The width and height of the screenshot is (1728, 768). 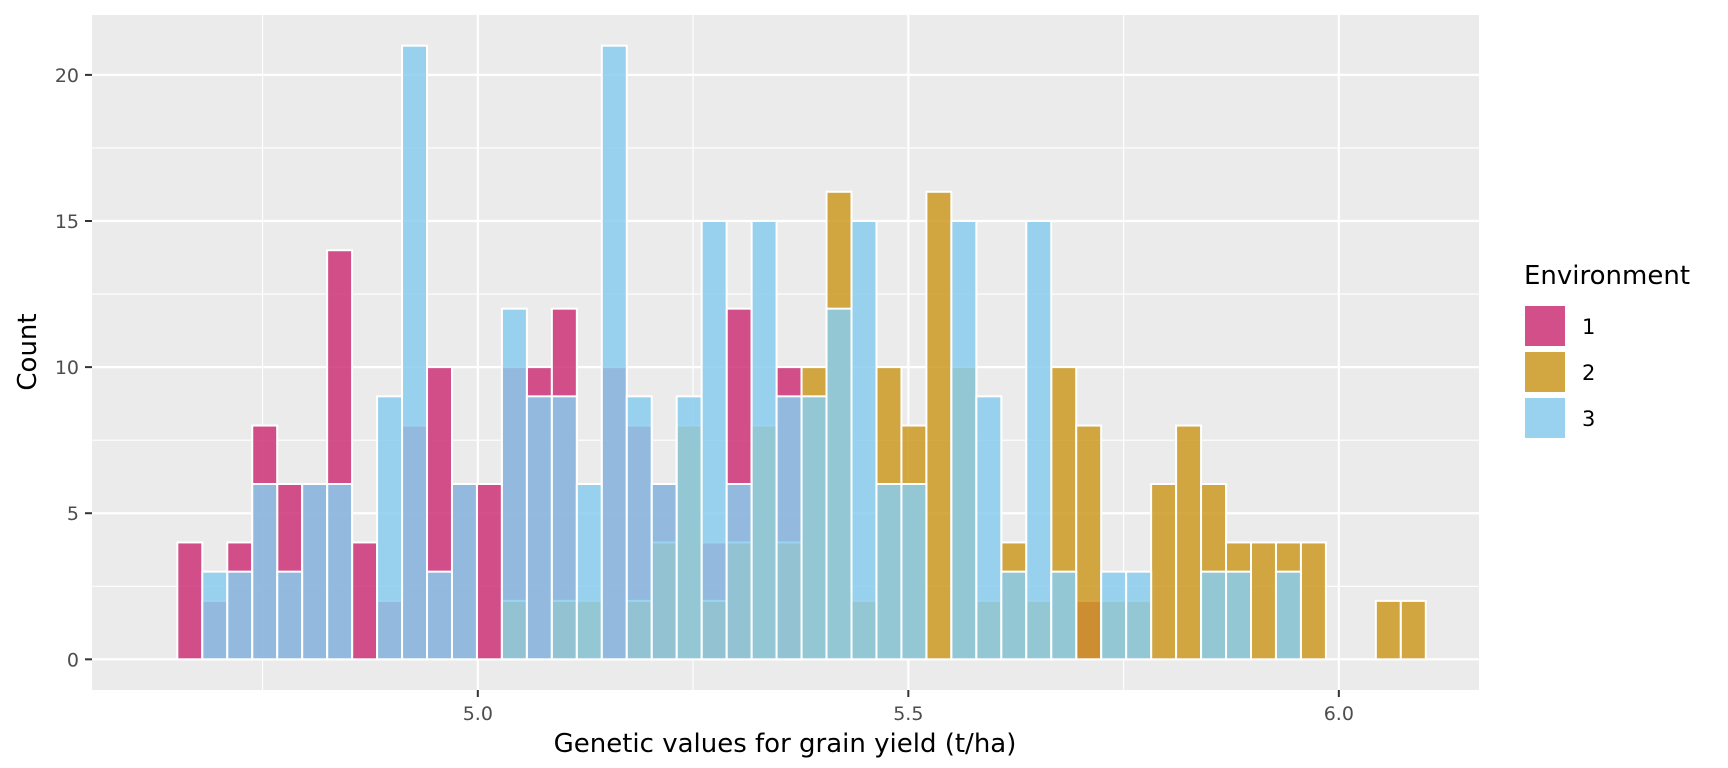 I want to click on x-axis-title: Genetic values for grain yield (t/ha), so click(x=785, y=744).